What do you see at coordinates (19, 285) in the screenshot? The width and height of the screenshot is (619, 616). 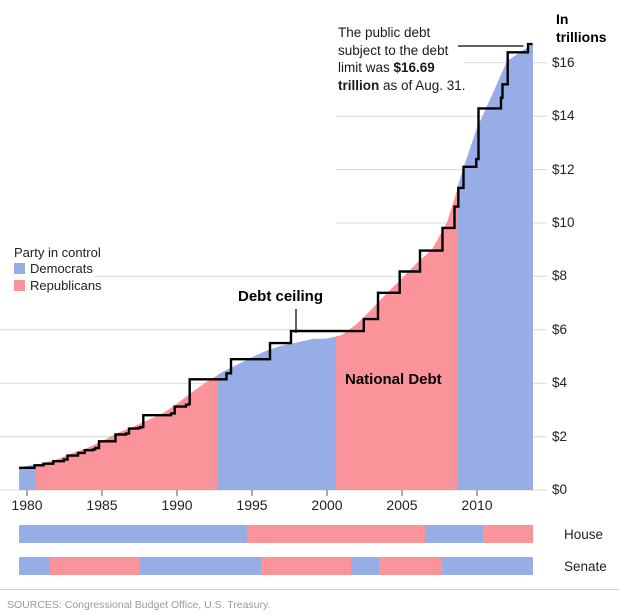 I see `legend-swatch-republicans` at bounding box center [19, 285].